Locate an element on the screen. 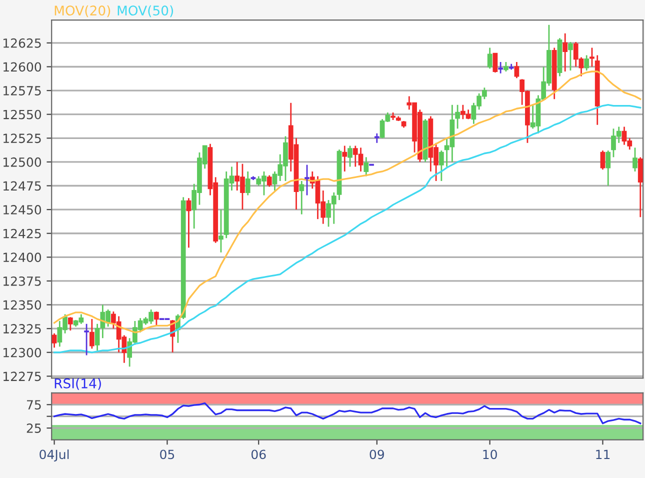 Image resolution: width=645 pixels, height=478 pixels. y-tick-label: 25 is located at coordinates (33, 428).